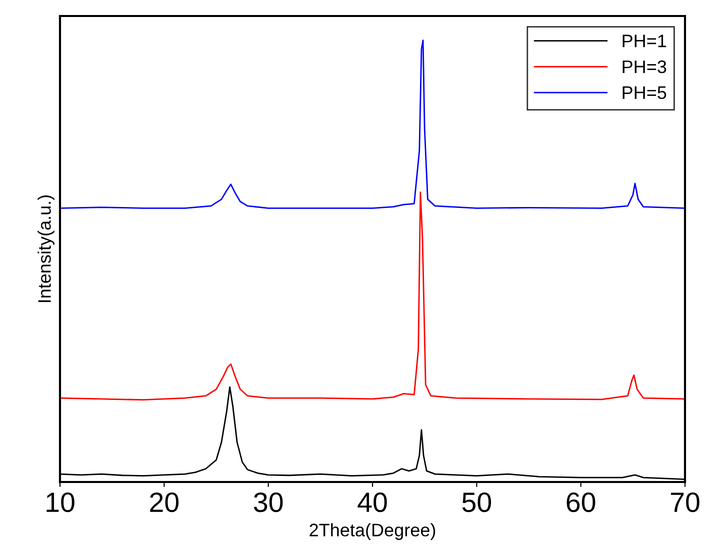  What do you see at coordinates (685, 502) in the screenshot?
I see `x-tick-label: 70` at bounding box center [685, 502].